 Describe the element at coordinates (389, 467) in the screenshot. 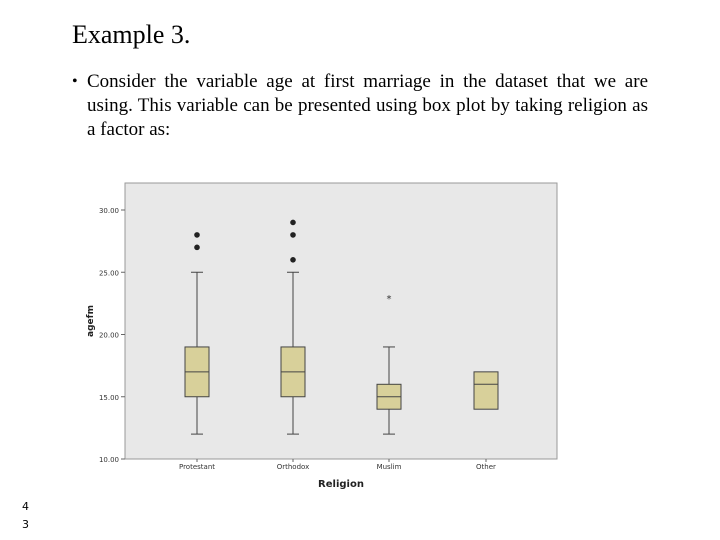

I see `x-tick-label: Muslim` at that location.